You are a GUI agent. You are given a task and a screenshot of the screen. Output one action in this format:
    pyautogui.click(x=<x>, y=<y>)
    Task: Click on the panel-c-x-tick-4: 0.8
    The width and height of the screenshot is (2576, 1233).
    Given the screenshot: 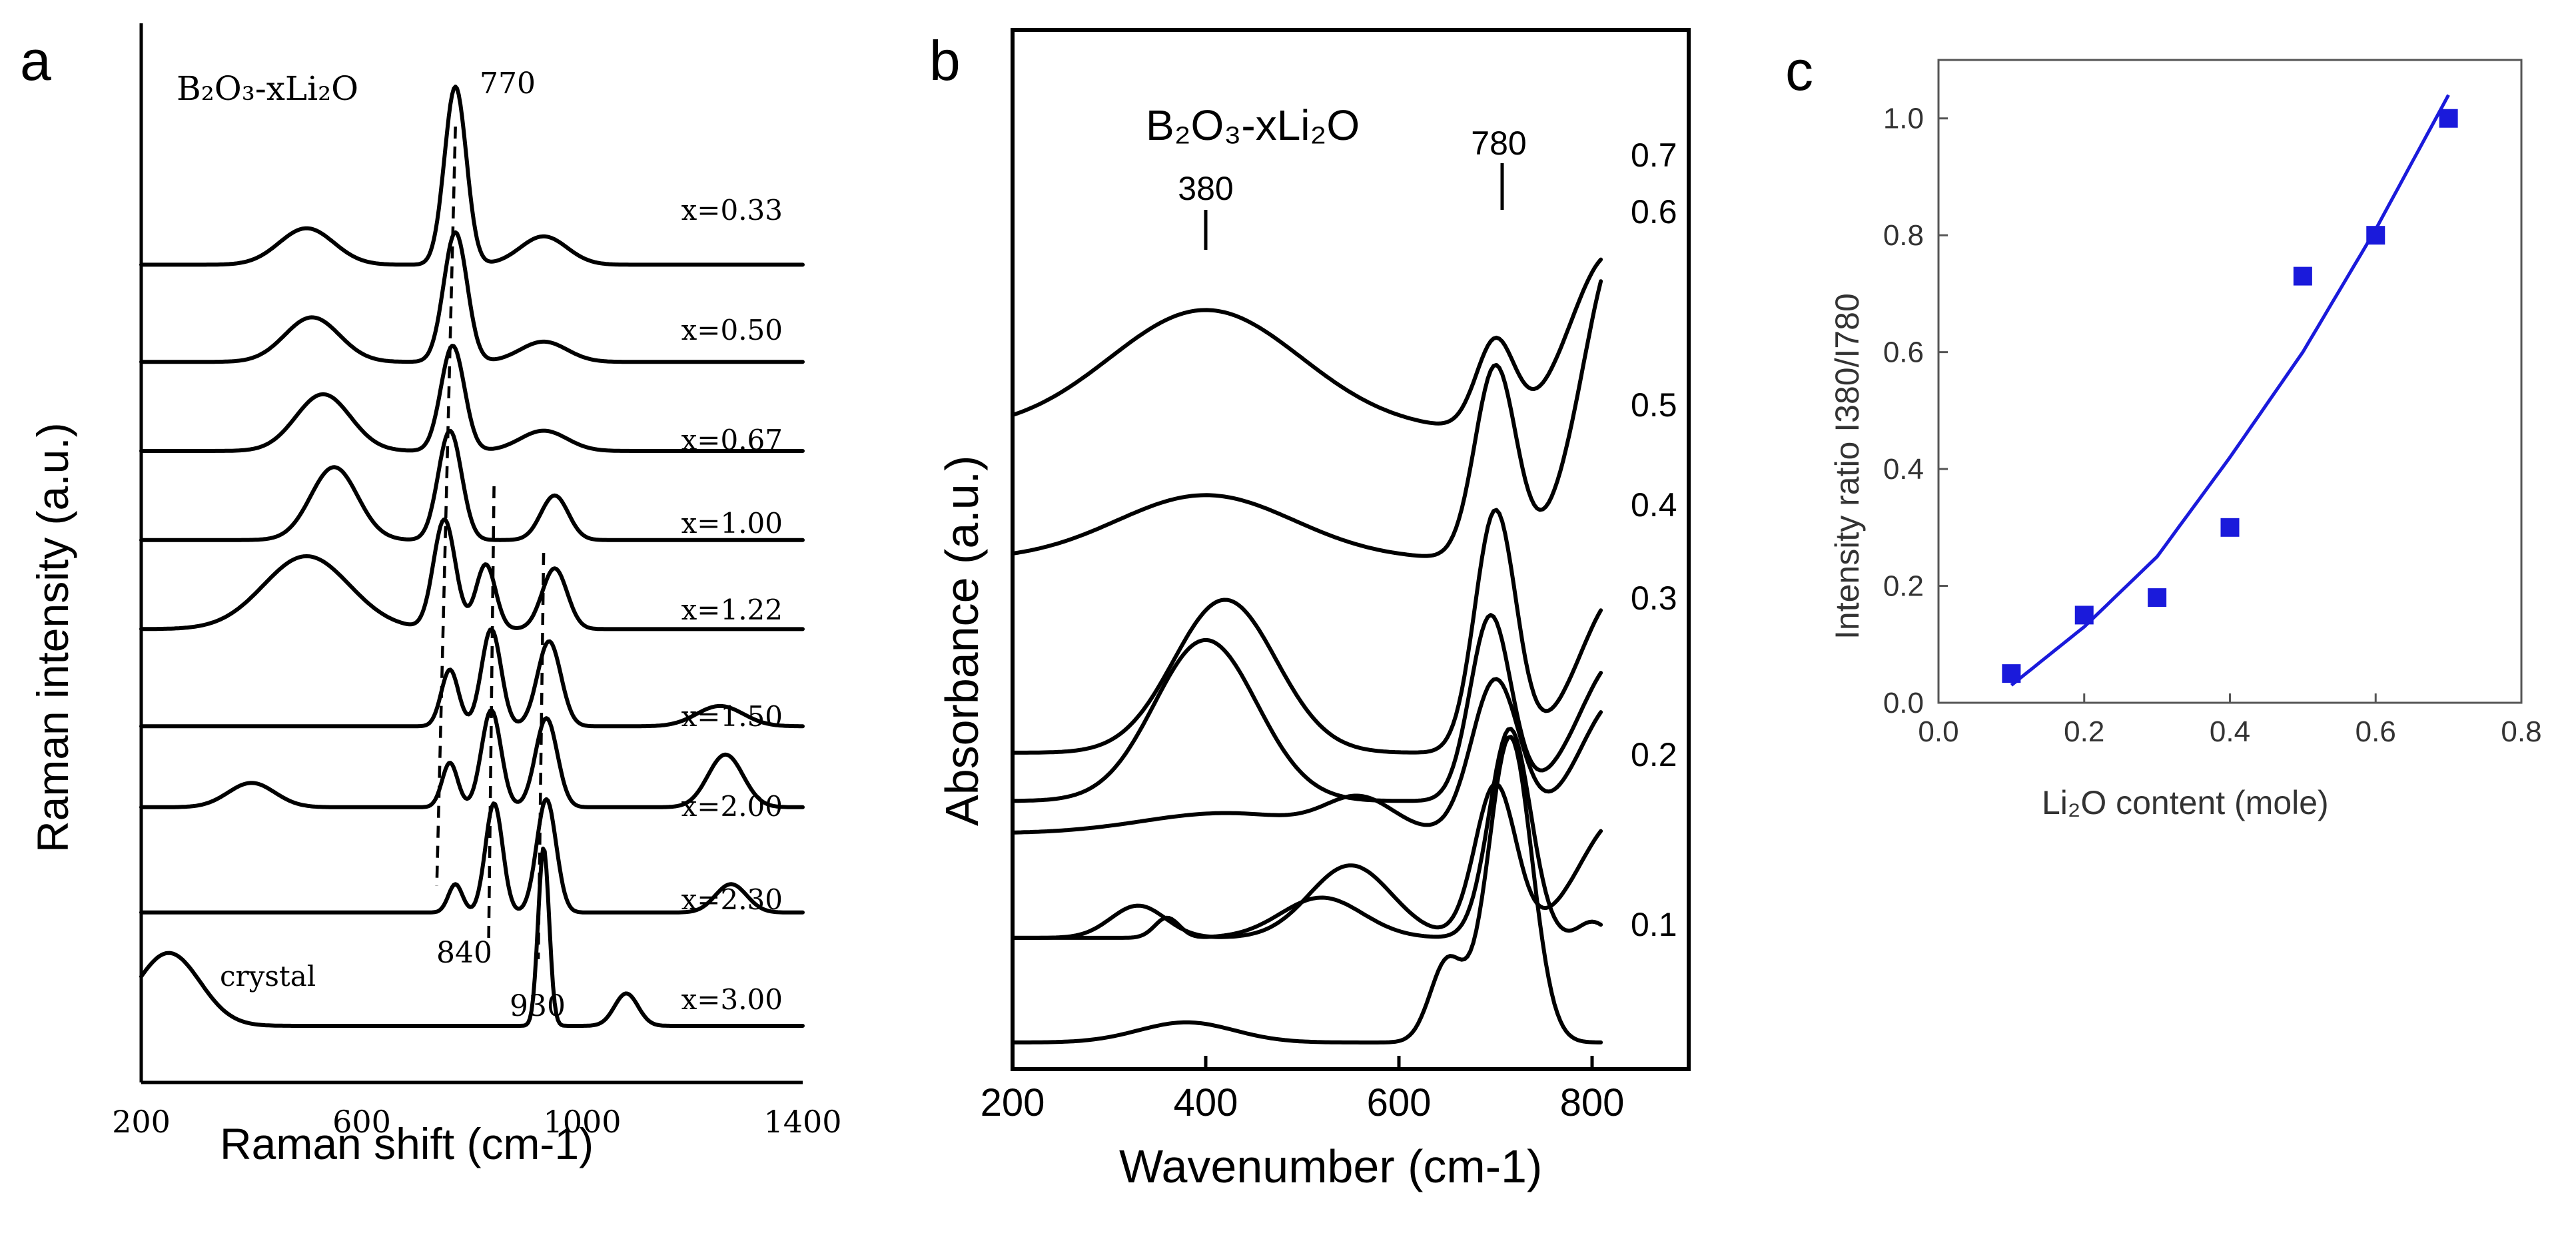 What is the action you would take?
    pyautogui.click(x=2521, y=731)
    